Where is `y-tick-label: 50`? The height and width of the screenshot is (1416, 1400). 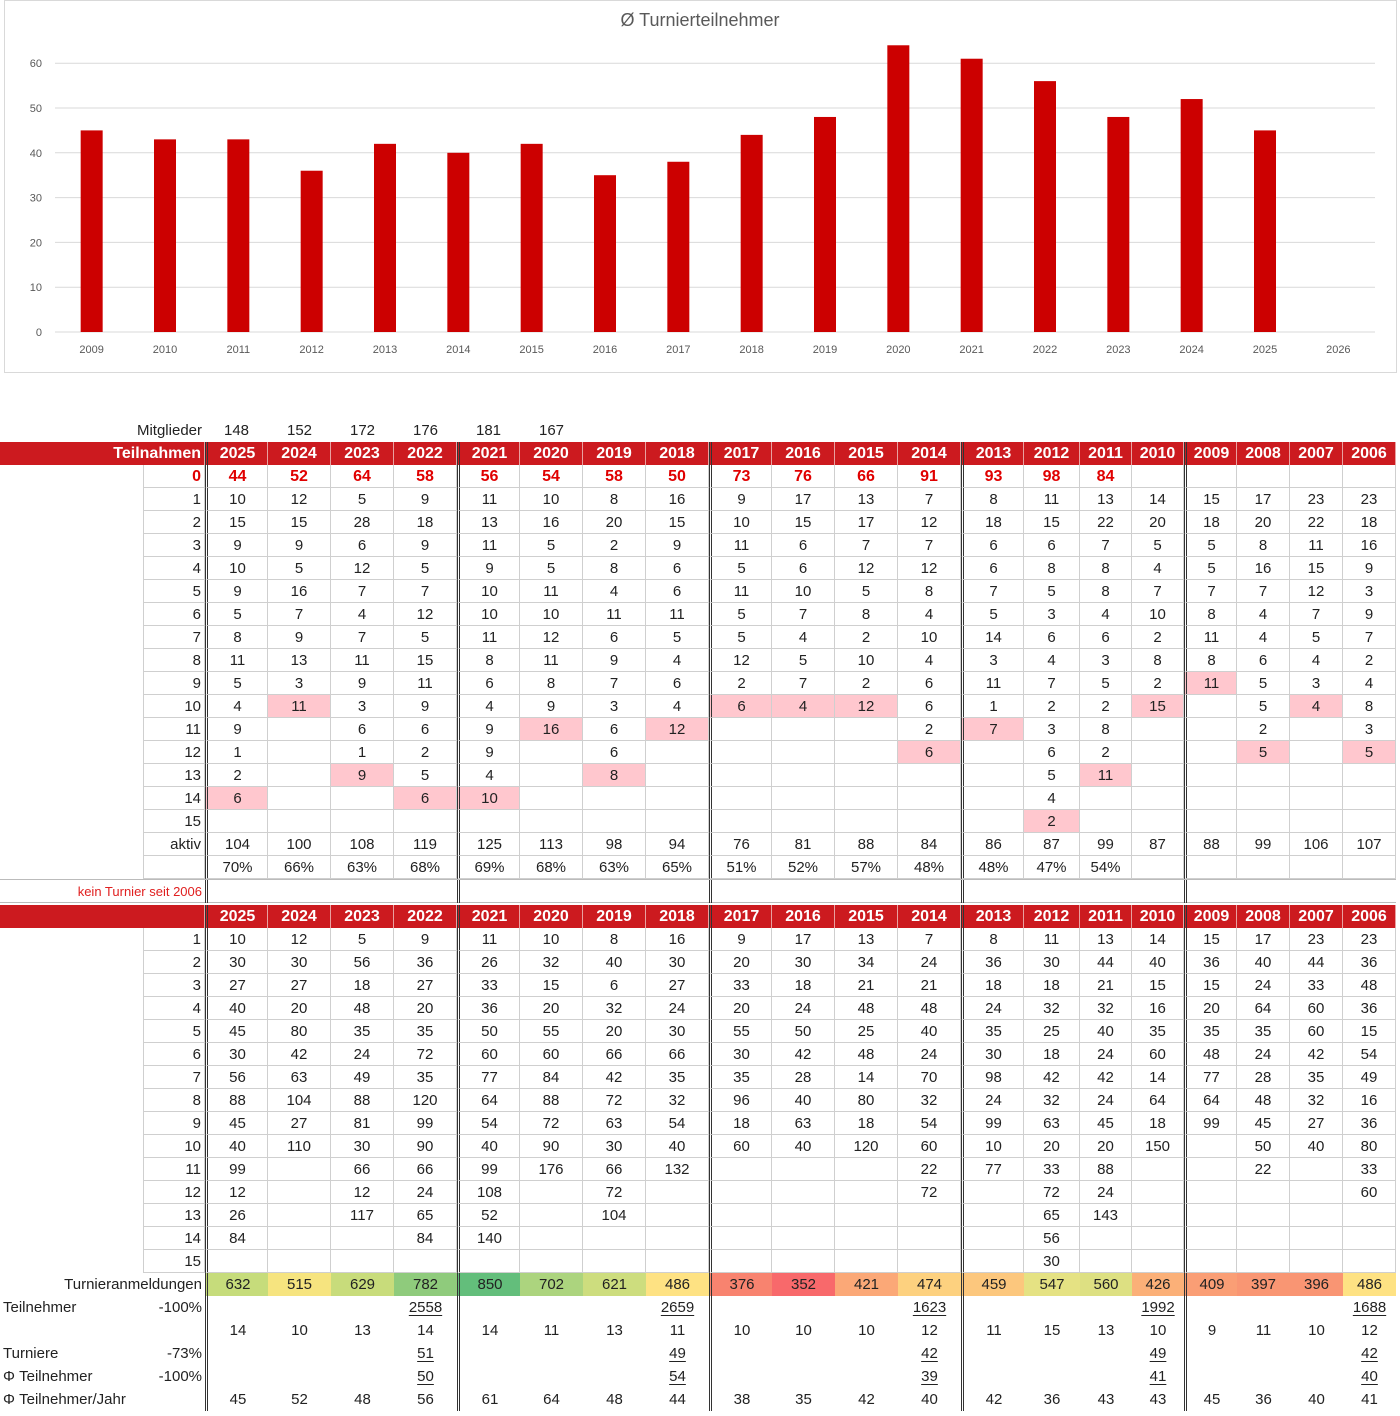
y-tick-label: 50 is located at coordinates (36, 109).